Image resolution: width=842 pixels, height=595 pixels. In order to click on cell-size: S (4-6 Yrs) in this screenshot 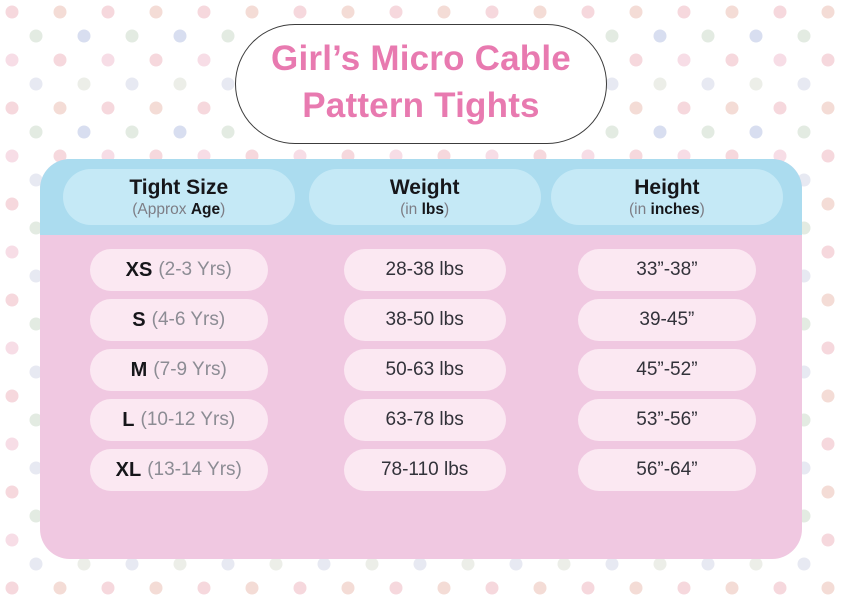, I will do `click(179, 320)`.